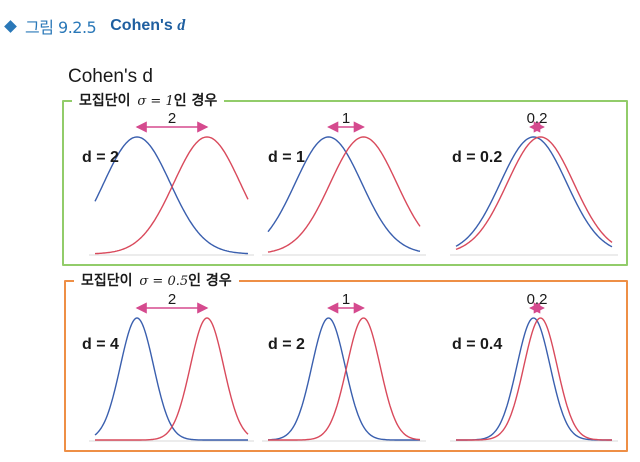  I want to click on figure-title-prefix: Cohen's, so click(141, 25).